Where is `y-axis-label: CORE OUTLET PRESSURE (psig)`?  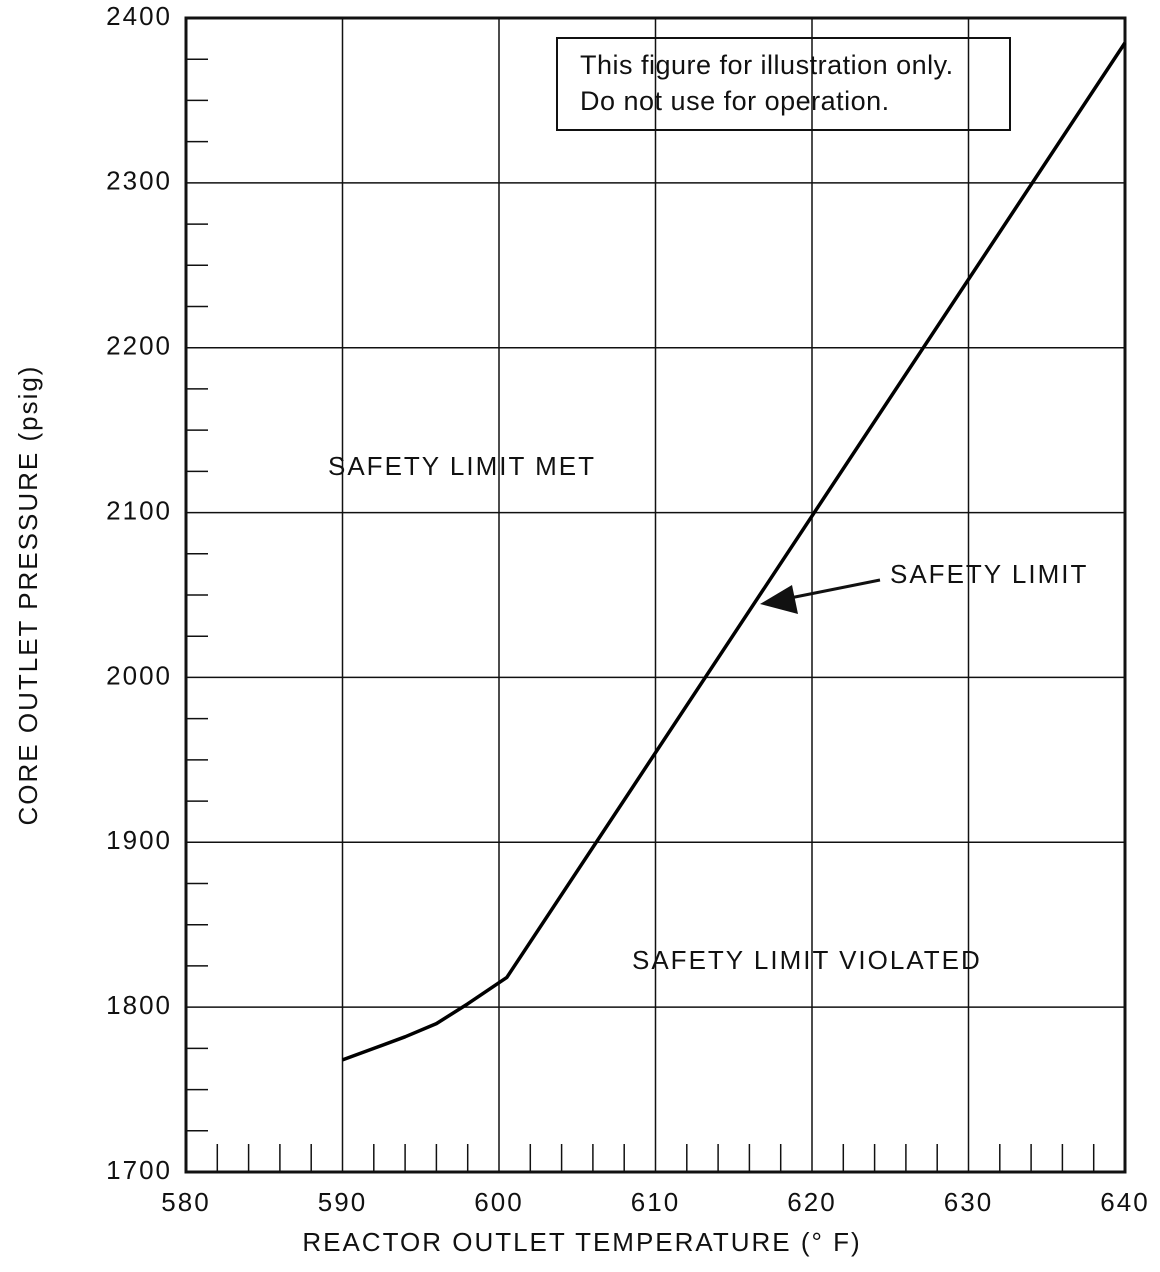
y-axis-label: CORE OUTLET PRESSURE (psig) is located at coordinates (28, 595).